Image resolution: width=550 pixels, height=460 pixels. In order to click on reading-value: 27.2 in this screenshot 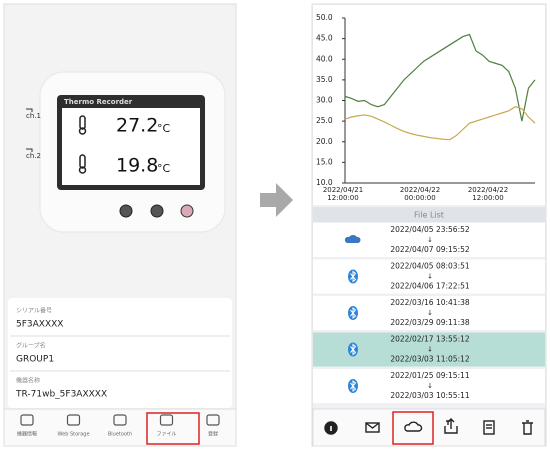, I will do `click(137, 126)`.